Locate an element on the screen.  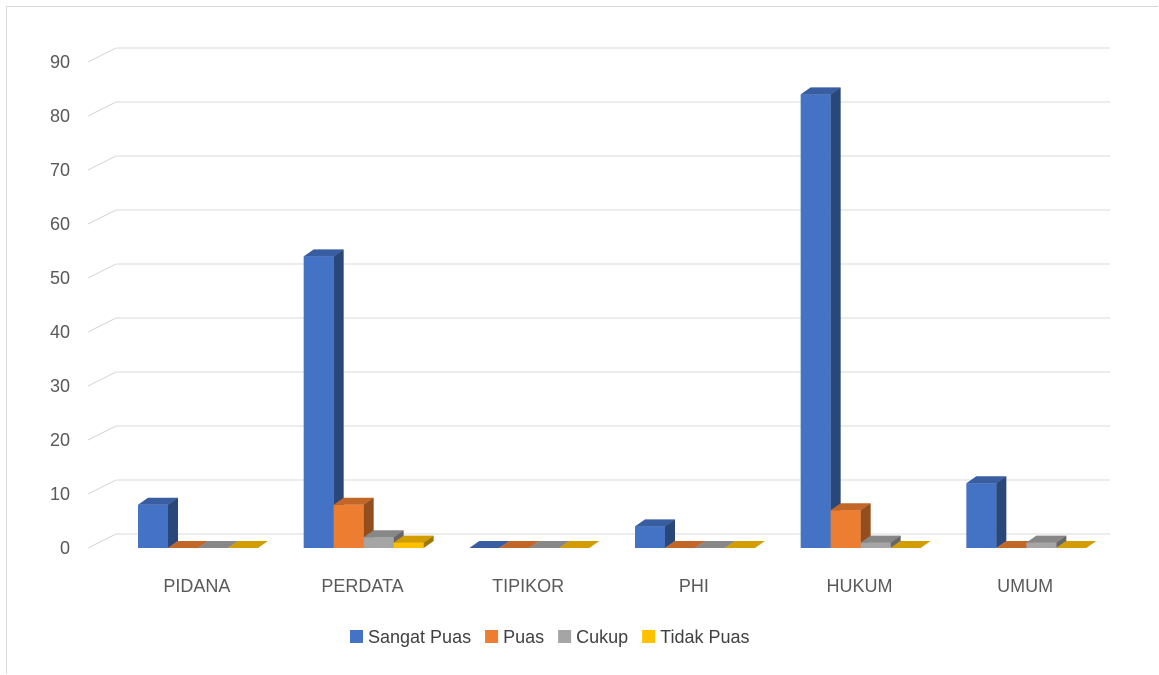
y-tick-label: 50 is located at coordinates (60, 278).